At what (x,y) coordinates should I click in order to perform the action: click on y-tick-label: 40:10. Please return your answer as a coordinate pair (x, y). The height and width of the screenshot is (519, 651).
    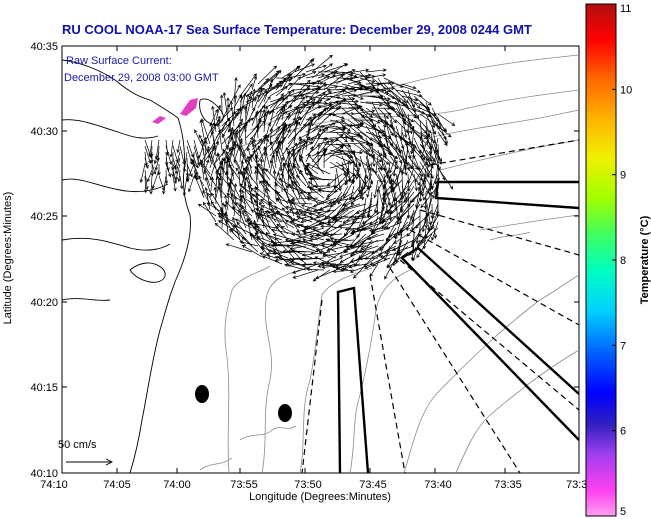
    Looking at the image, I should click on (44, 474).